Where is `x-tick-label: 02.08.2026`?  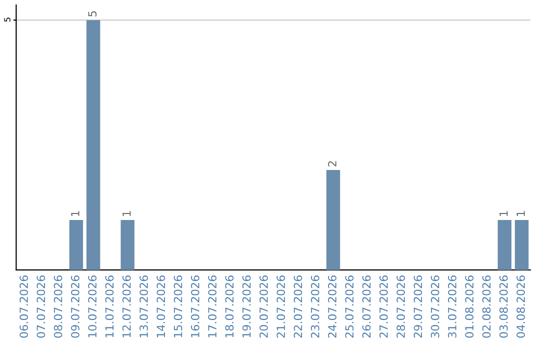 x-tick-label: 02.08.2026 is located at coordinates (486, 307).